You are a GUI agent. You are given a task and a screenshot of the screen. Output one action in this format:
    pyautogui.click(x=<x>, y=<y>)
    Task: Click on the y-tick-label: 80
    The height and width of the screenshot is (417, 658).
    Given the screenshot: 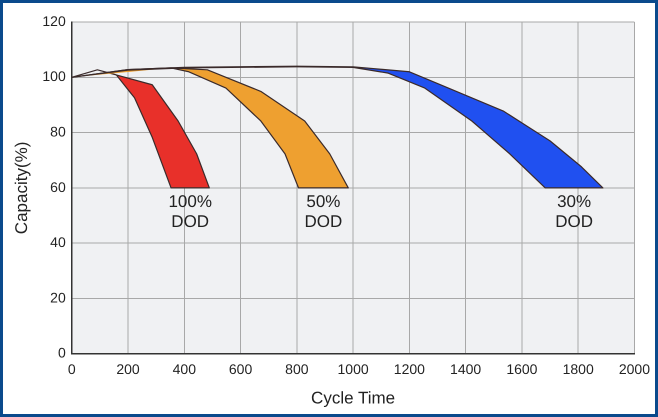 What is the action you would take?
    pyautogui.click(x=58, y=131)
    